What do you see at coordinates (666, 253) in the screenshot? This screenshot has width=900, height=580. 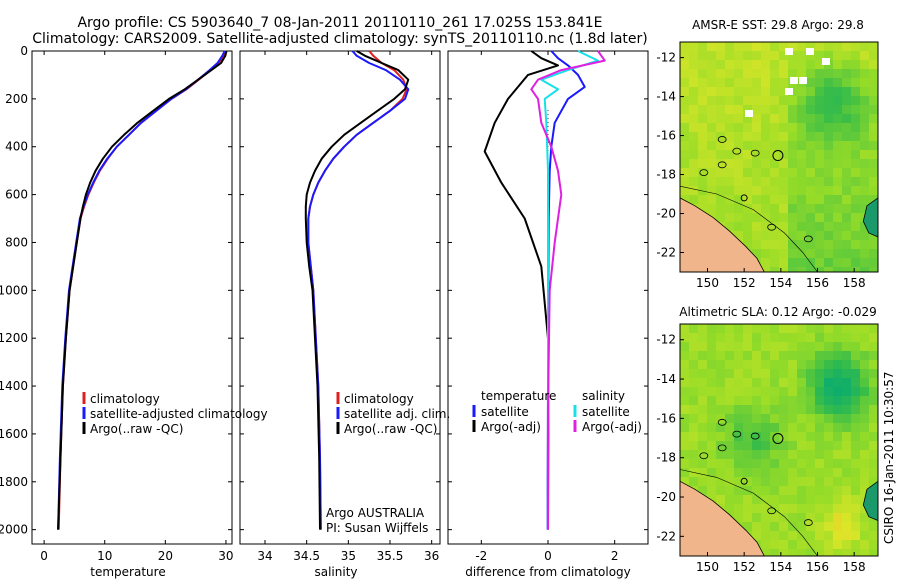 I see `map-y-tick-label: -22` at bounding box center [666, 253].